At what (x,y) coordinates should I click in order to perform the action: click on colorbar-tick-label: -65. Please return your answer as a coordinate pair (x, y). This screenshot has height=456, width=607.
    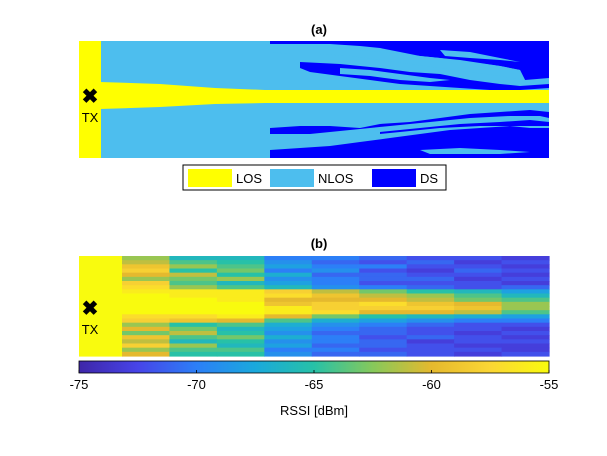
    Looking at the image, I should click on (314, 384).